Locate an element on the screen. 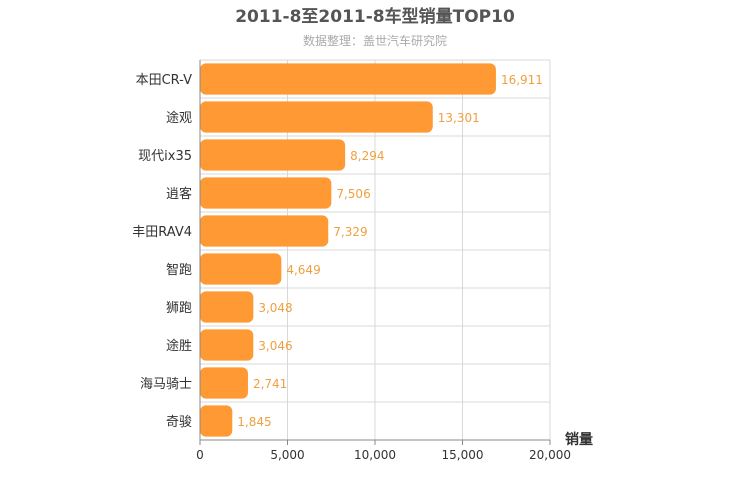 The image size is (750, 500). x-tick-label: 20,000 is located at coordinates (550, 455).